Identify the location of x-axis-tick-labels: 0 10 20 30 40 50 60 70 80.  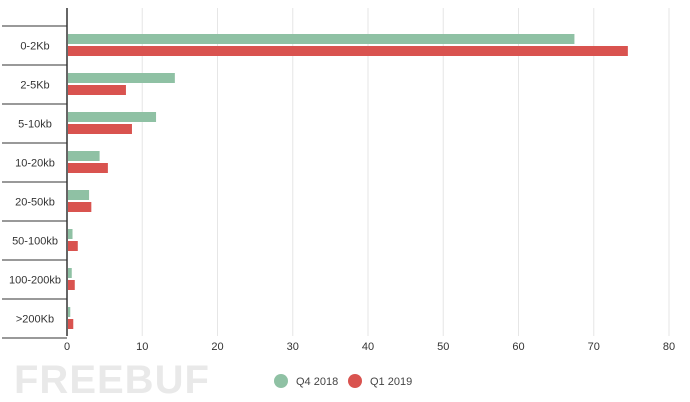
(369, 347).